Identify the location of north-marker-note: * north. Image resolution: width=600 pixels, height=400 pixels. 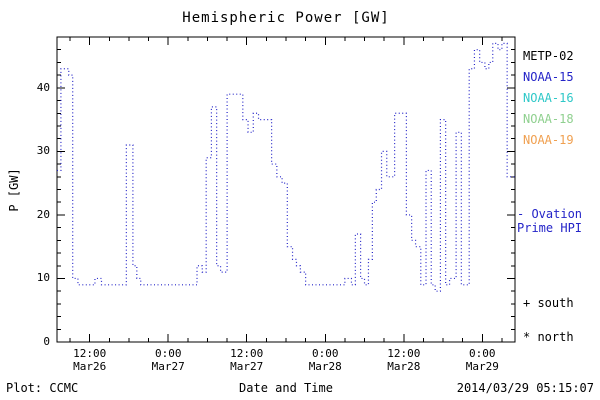
(548, 337).